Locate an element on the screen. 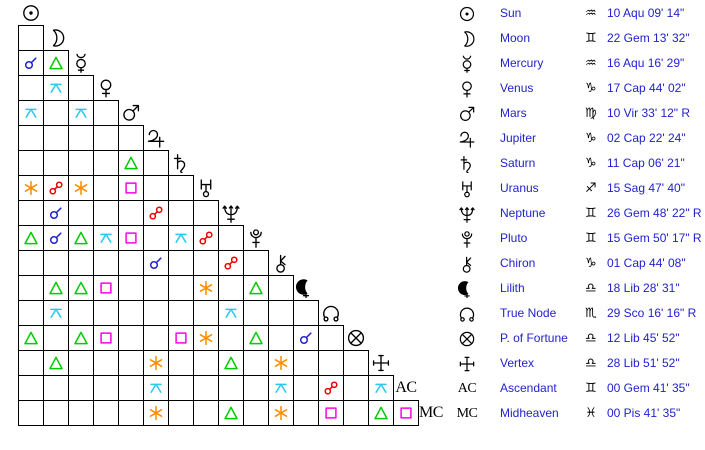 This screenshot has height=450, width=705. planet-row-venus: Venus ♑ 17 Cap 44' 02" is located at coordinates (580, 88).